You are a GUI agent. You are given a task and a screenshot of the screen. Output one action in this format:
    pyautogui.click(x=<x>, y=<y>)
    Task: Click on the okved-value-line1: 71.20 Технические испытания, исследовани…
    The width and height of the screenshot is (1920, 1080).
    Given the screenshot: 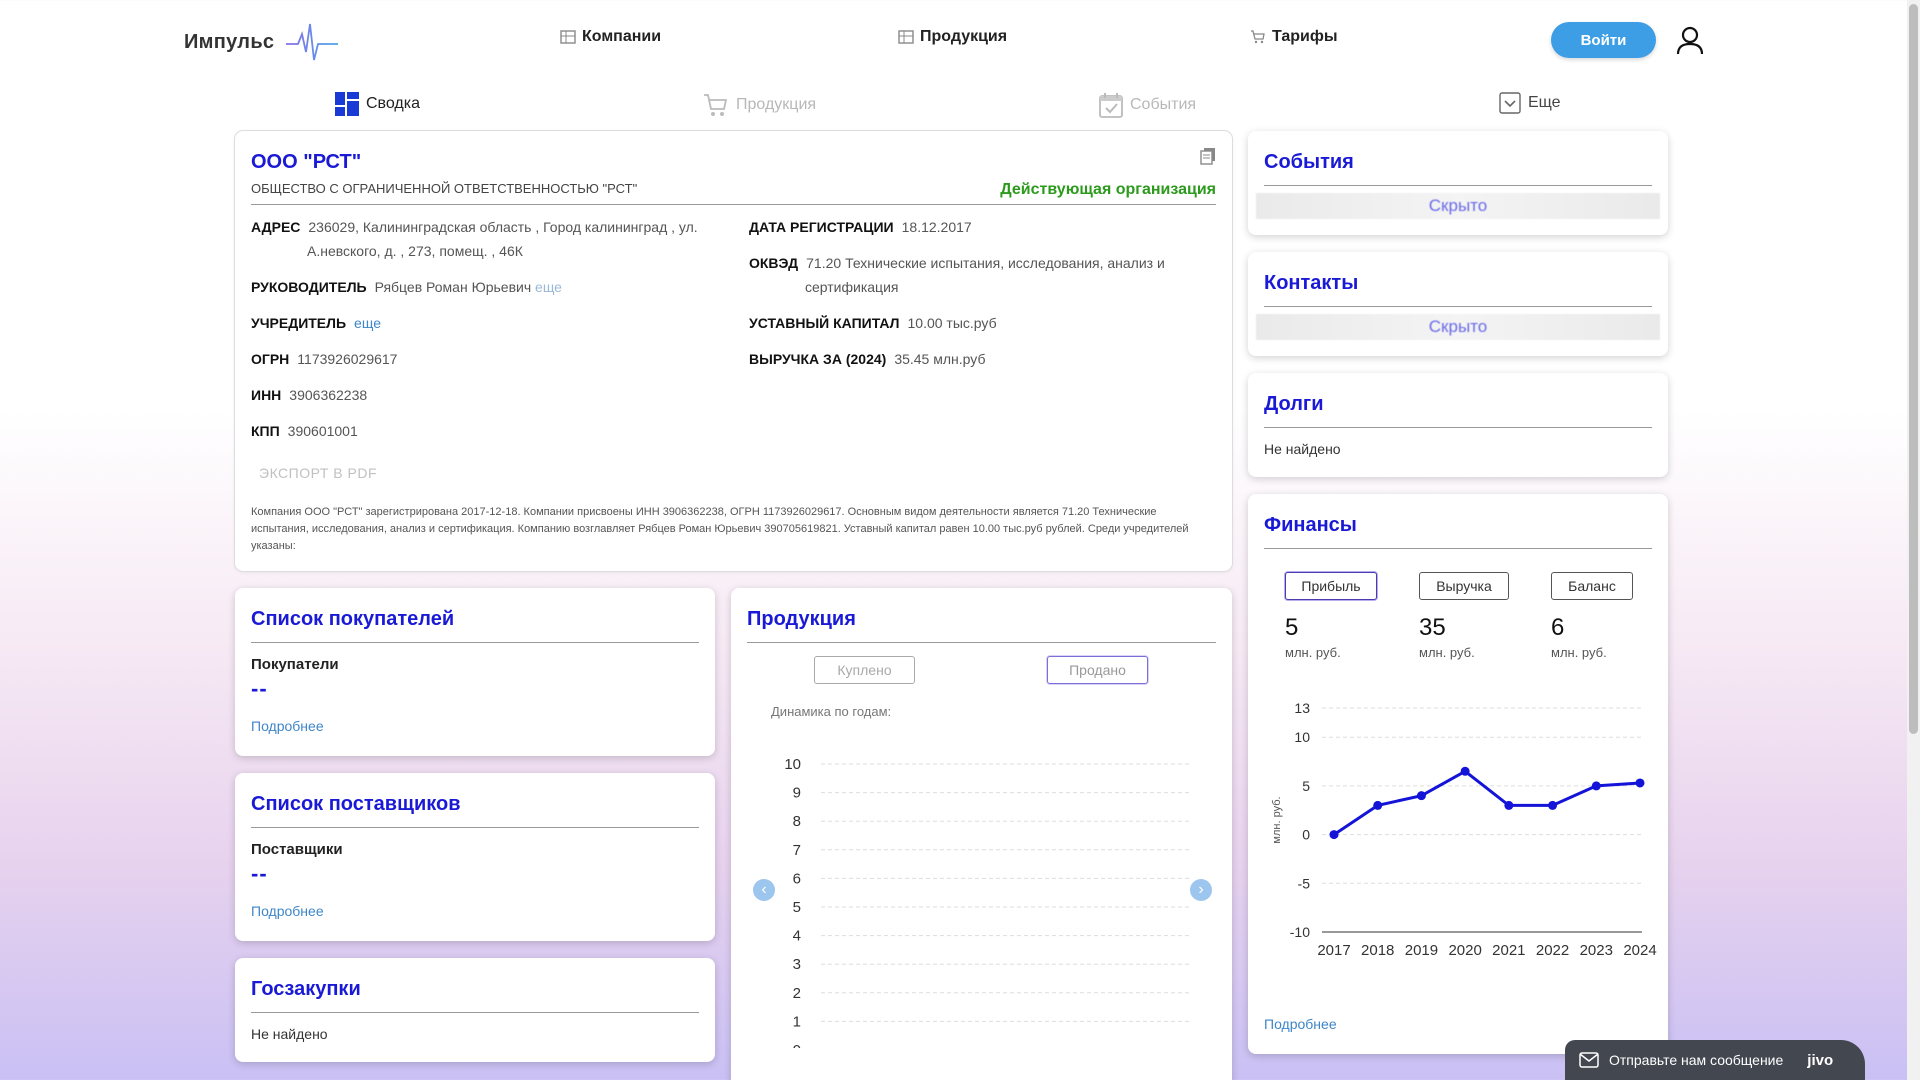 What is the action you would take?
    pyautogui.click(x=985, y=263)
    